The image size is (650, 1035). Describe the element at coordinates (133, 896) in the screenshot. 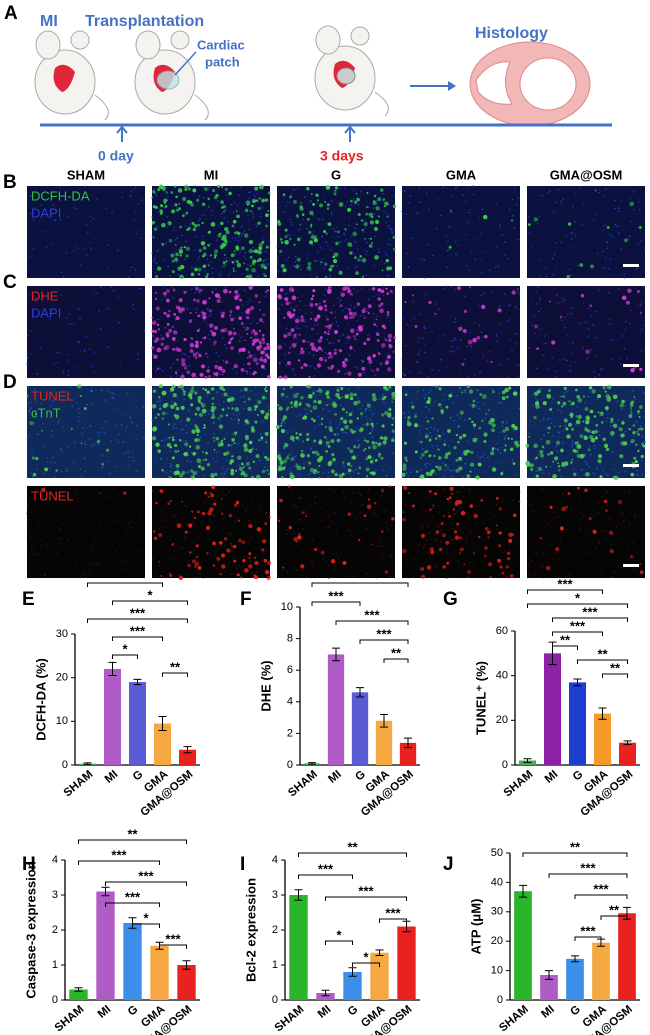

I see `significance-label: ***` at that location.